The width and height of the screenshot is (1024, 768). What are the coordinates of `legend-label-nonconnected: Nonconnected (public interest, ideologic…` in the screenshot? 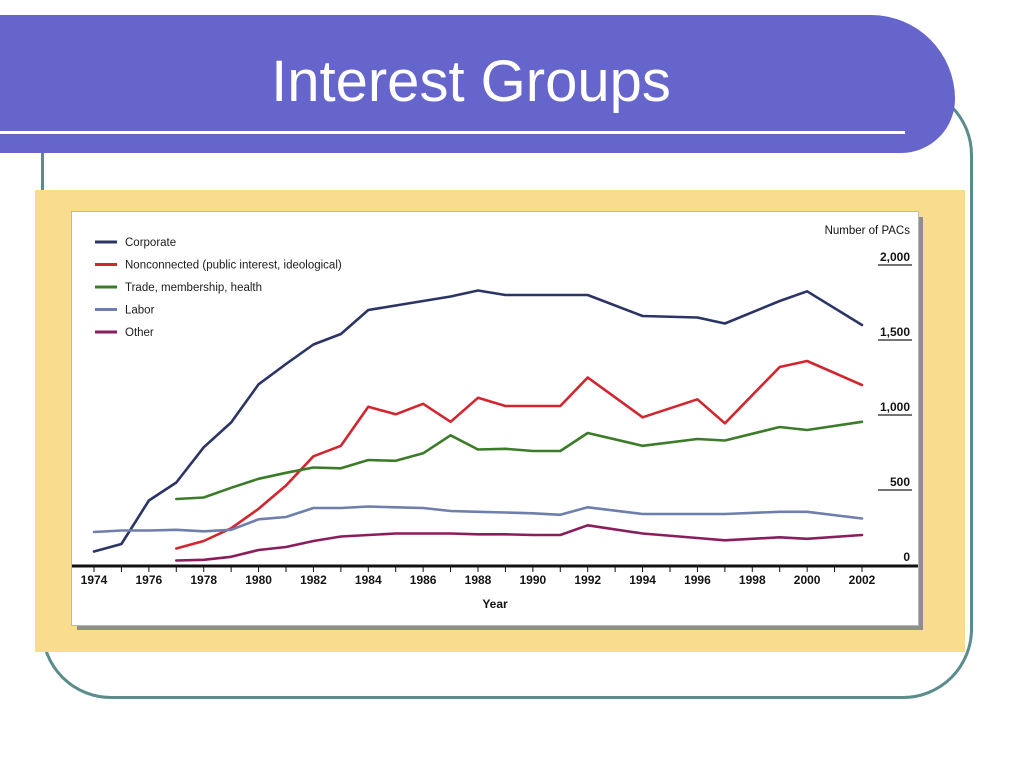 It's located at (233, 266).